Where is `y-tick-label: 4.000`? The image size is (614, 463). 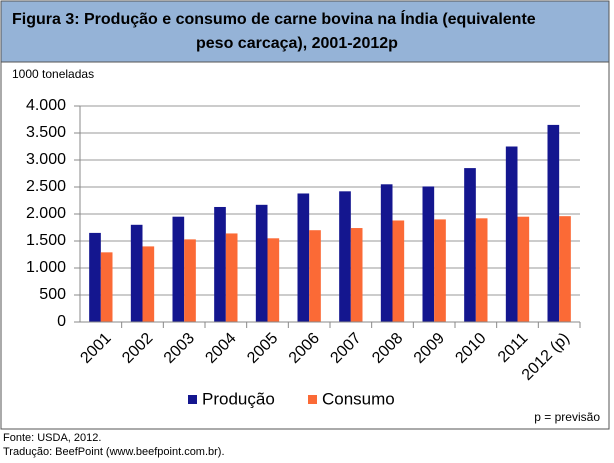 y-tick-label: 4.000 is located at coordinates (46, 105).